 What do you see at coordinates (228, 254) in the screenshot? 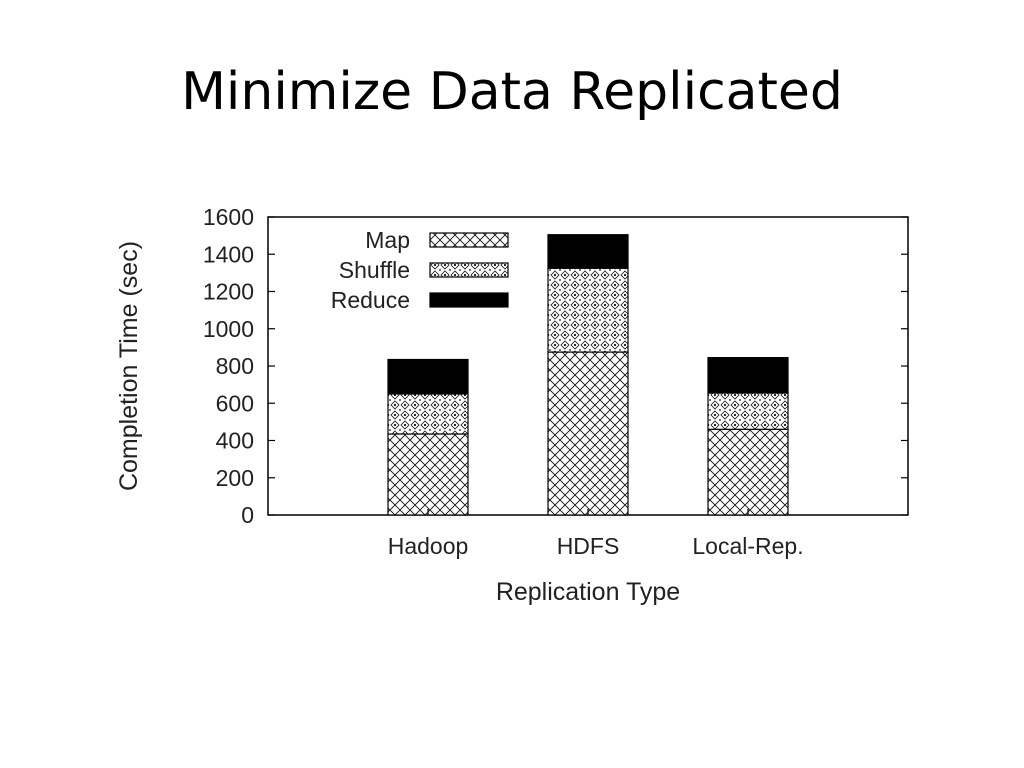
I see `y-tick-label: 1400` at bounding box center [228, 254].